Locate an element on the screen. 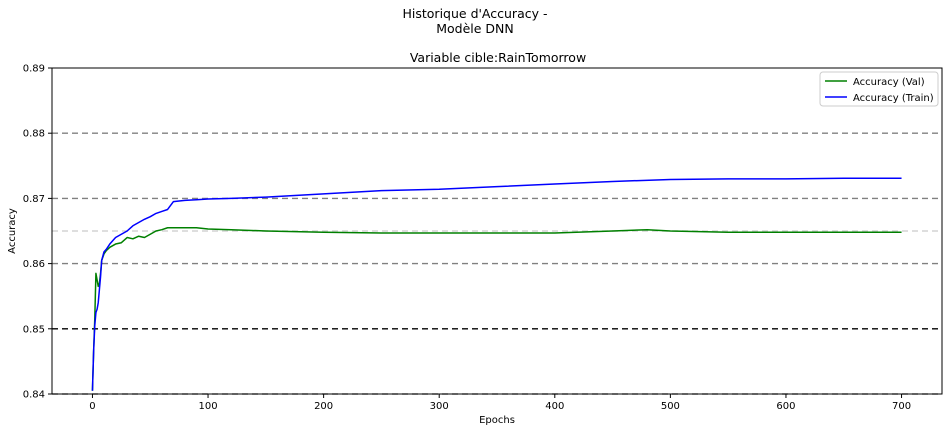 The height and width of the screenshot is (432, 950). chart-title: Variable cible:RainTomorrow is located at coordinates (498, 57).